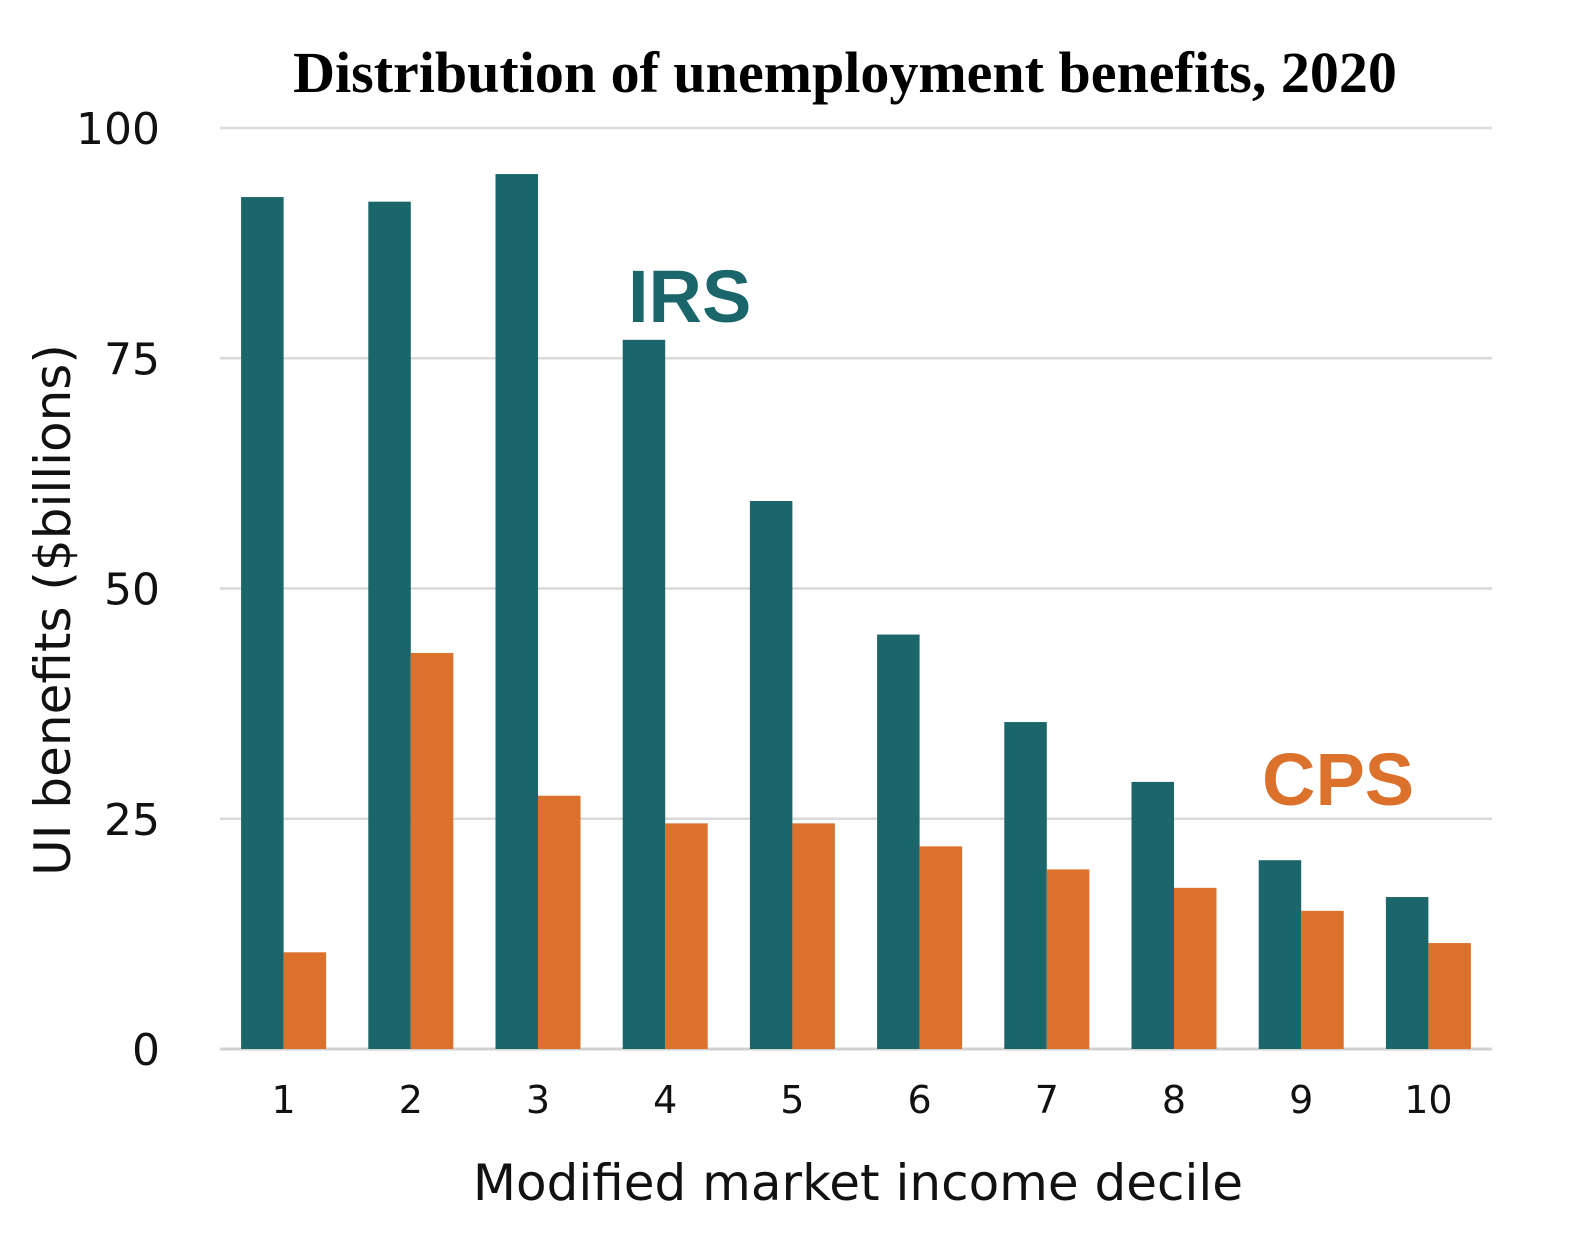  Describe the element at coordinates (538, 1100) in the screenshot. I see `x-tick-label: 3` at that location.